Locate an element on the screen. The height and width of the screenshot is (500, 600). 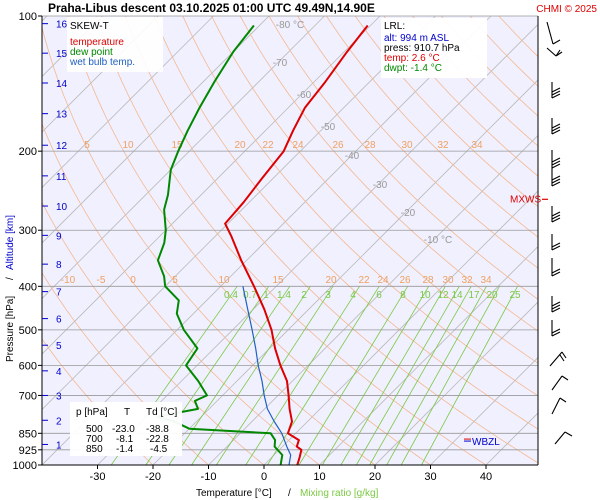
copyright-text: CHMI © 2025 is located at coordinates (566, 9).